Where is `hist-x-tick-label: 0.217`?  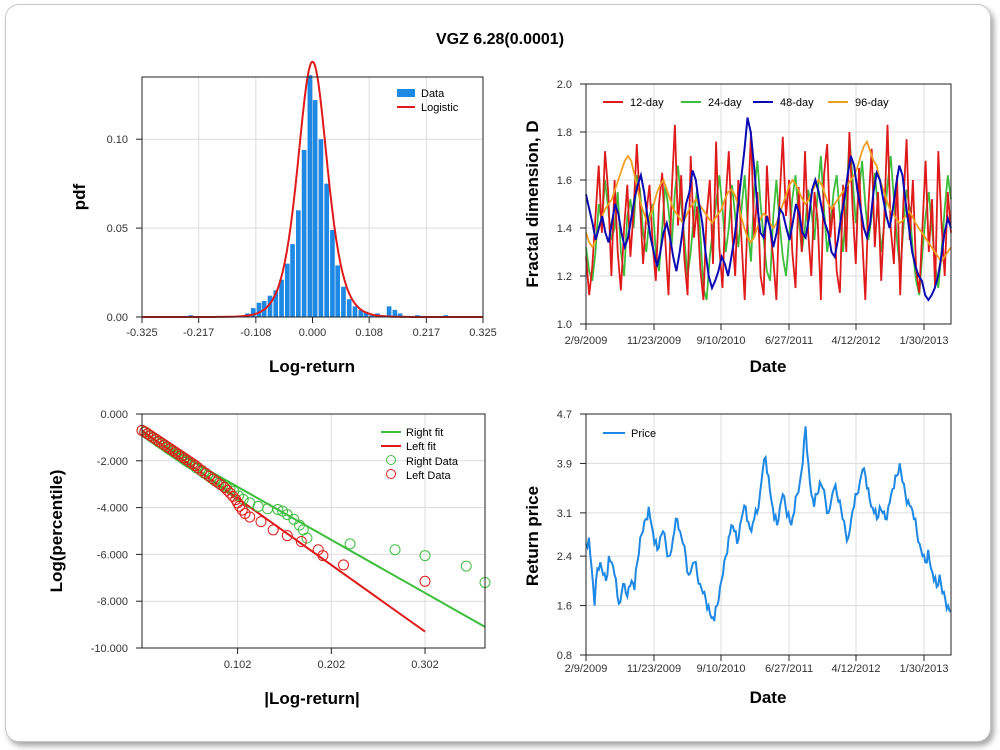 hist-x-tick-label: 0.217 is located at coordinates (427, 333).